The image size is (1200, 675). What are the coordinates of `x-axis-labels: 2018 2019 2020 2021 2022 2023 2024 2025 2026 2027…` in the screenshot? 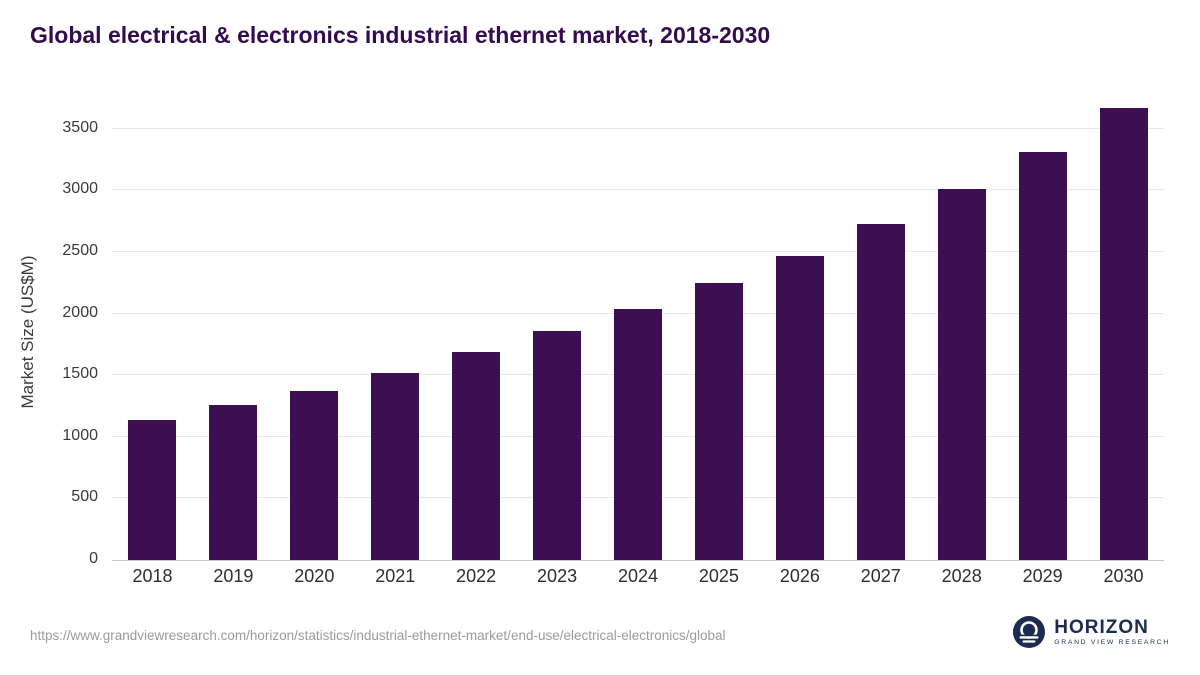 It's located at (638, 576).